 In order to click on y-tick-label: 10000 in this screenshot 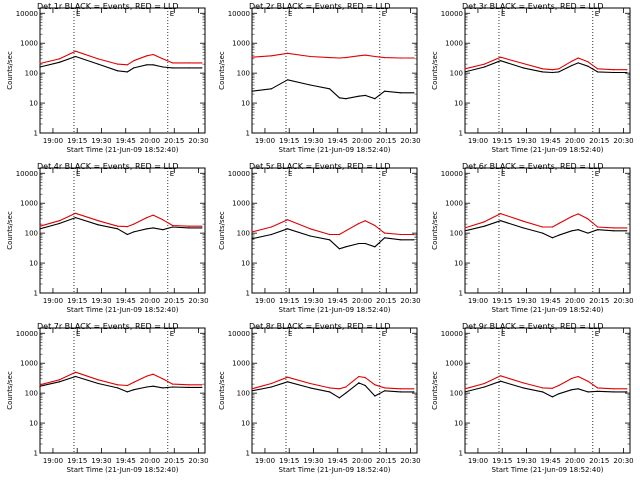, I will do `click(452, 334)`.